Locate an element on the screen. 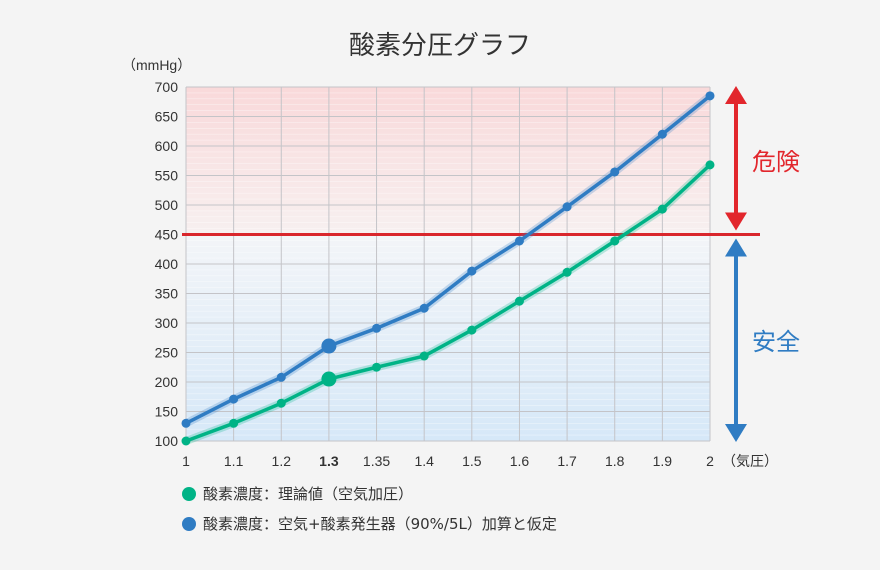 The width and height of the screenshot is (880, 570). legend-label-0: 酸素濃度：理論値（空気加圧） is located at coordinates (308, 494).